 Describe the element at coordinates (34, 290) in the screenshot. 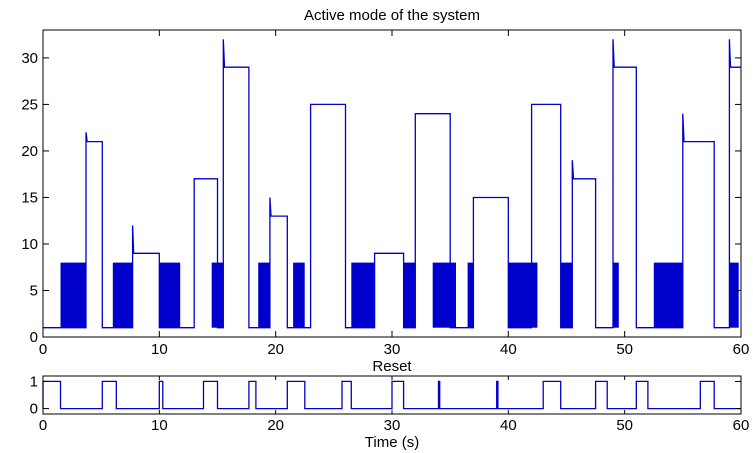

I see `y-tick-label: 5` at that location.